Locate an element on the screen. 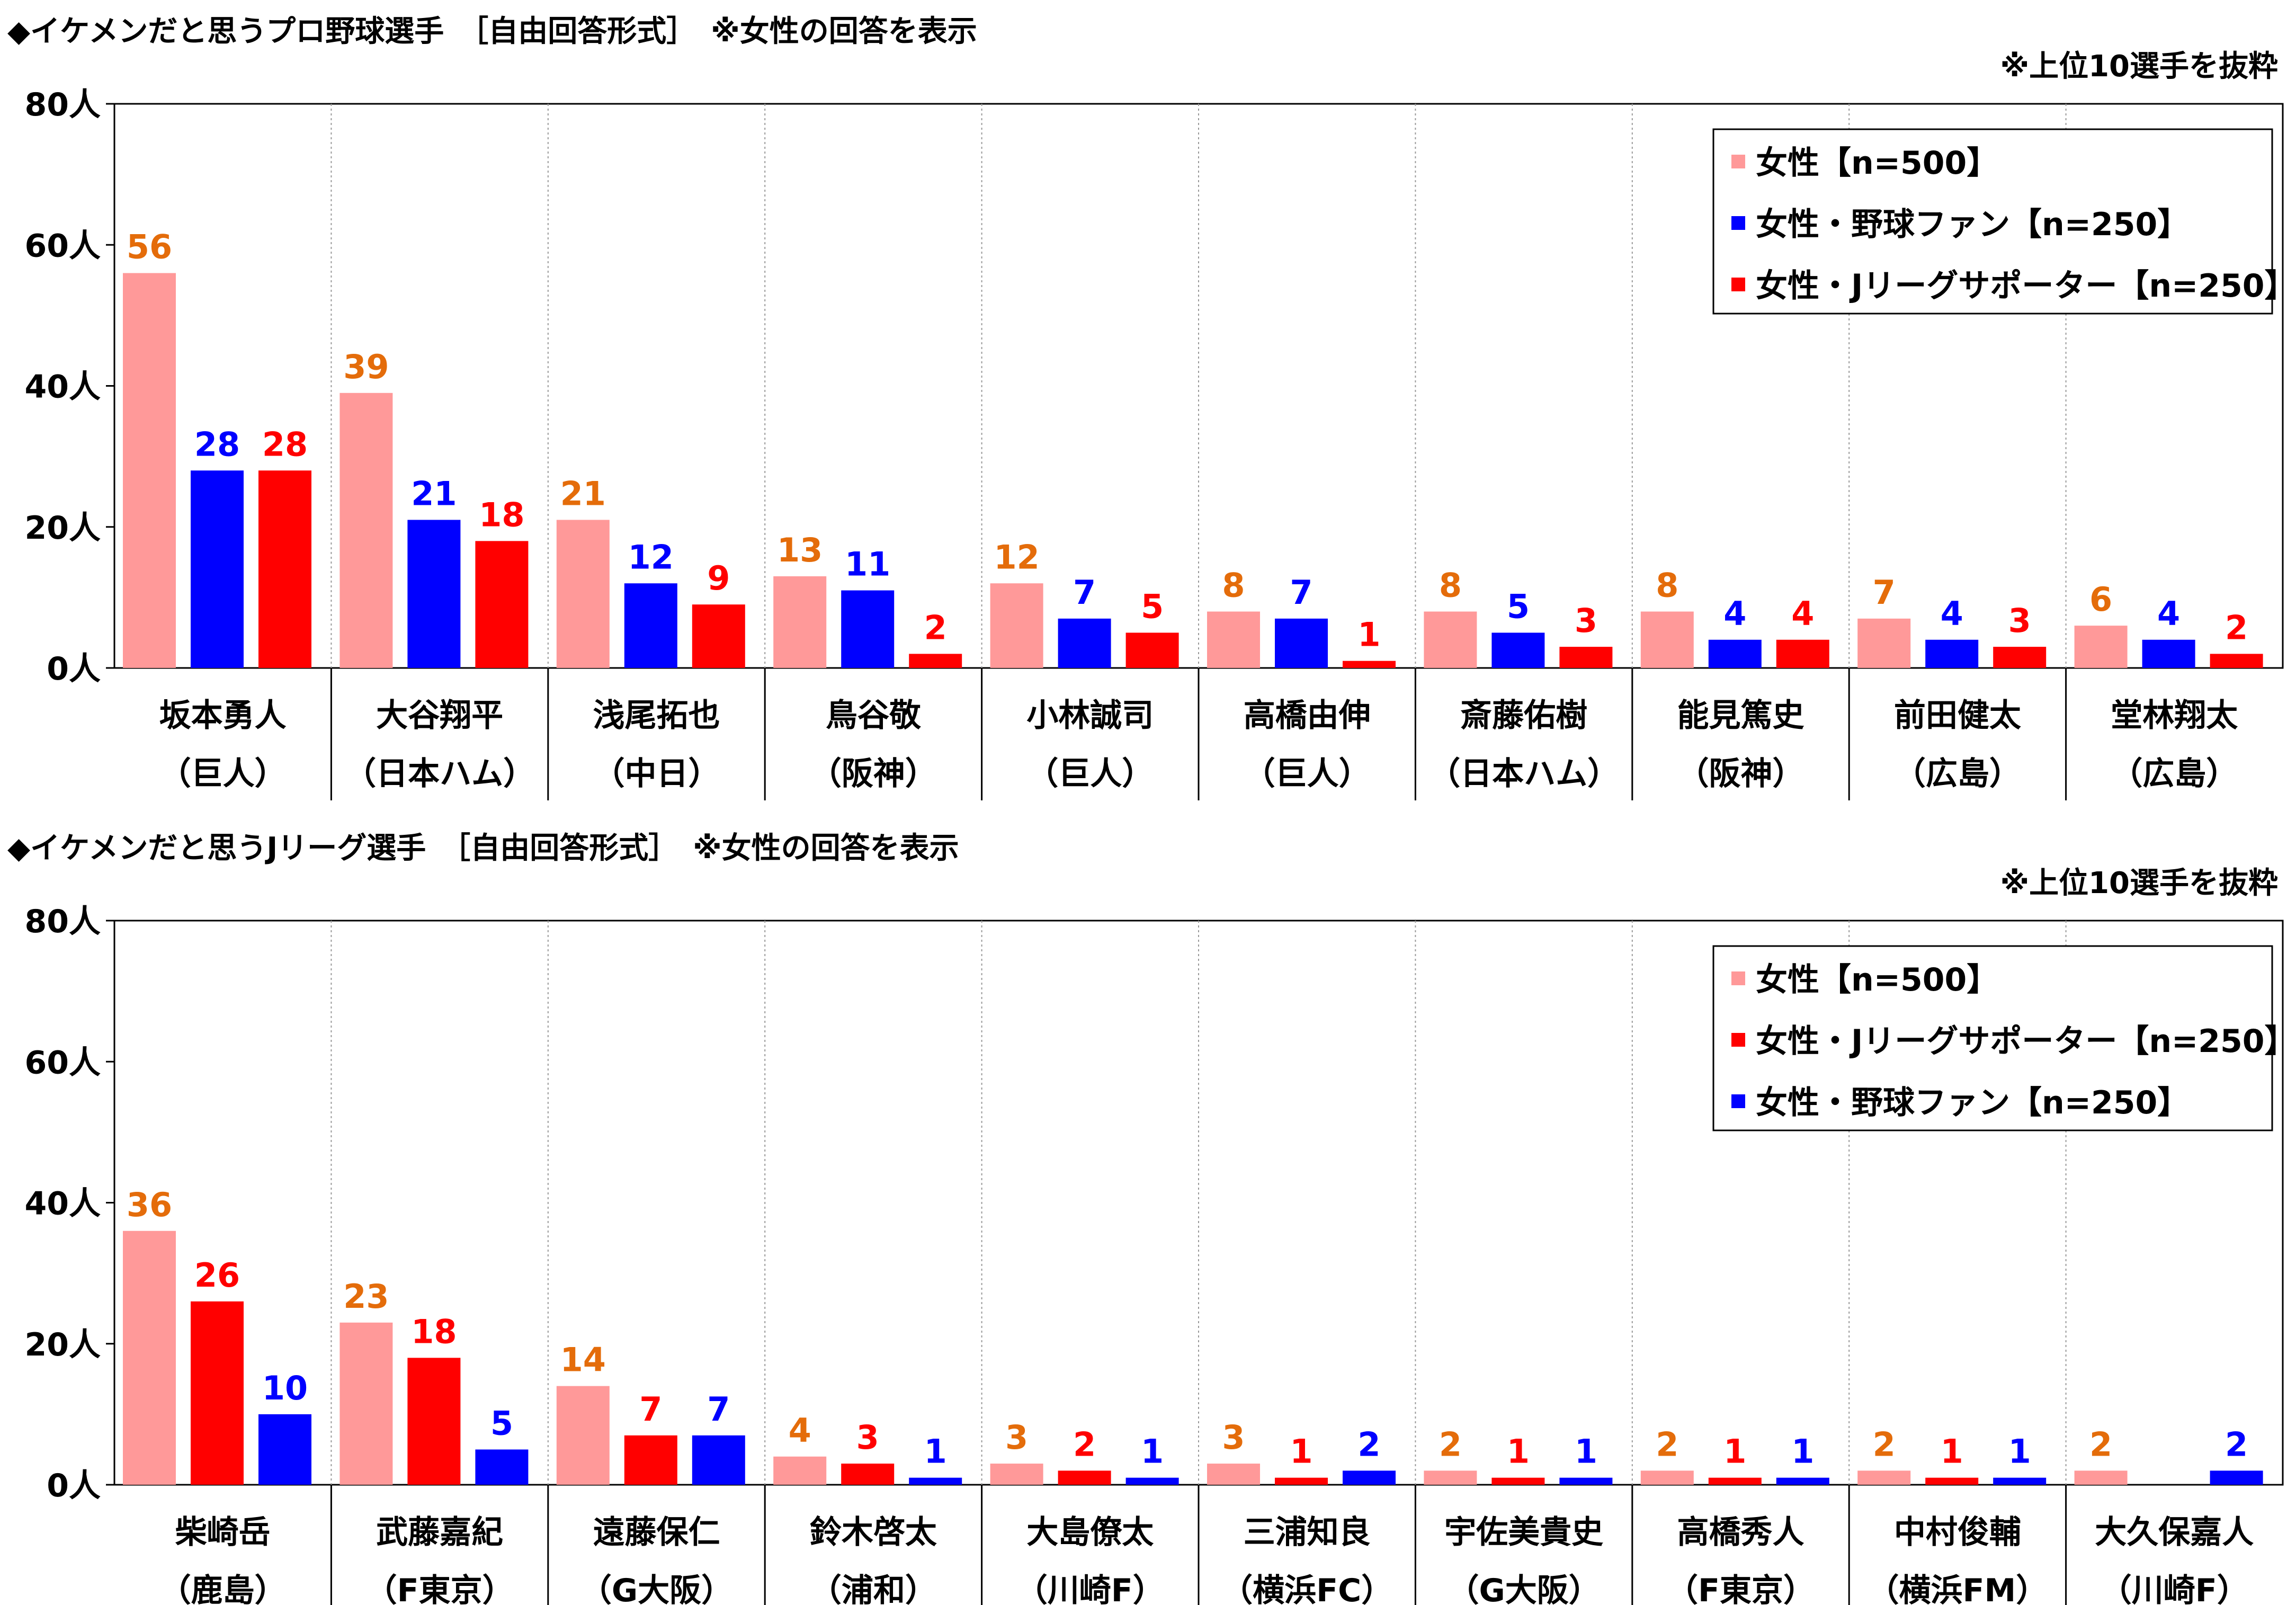 This screenshot has height=1605, width=2296. legend-label: 女性・Jリーグサポーター【n=250】 is located at coordinates (2026, 1041).